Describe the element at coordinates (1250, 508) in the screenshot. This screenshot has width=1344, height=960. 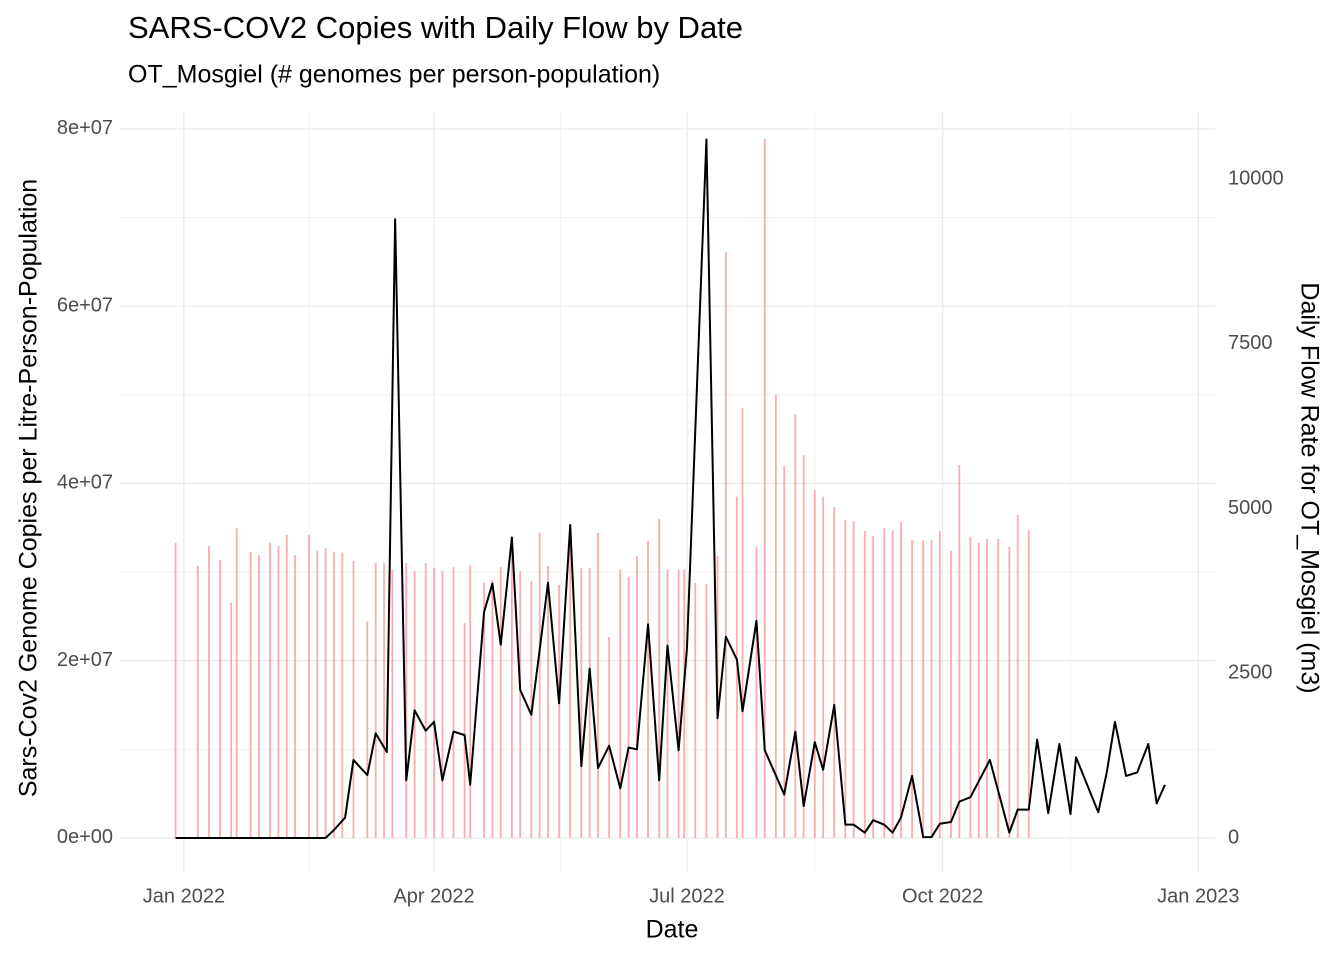
I see `y2-tick-label: 5000` at that location.